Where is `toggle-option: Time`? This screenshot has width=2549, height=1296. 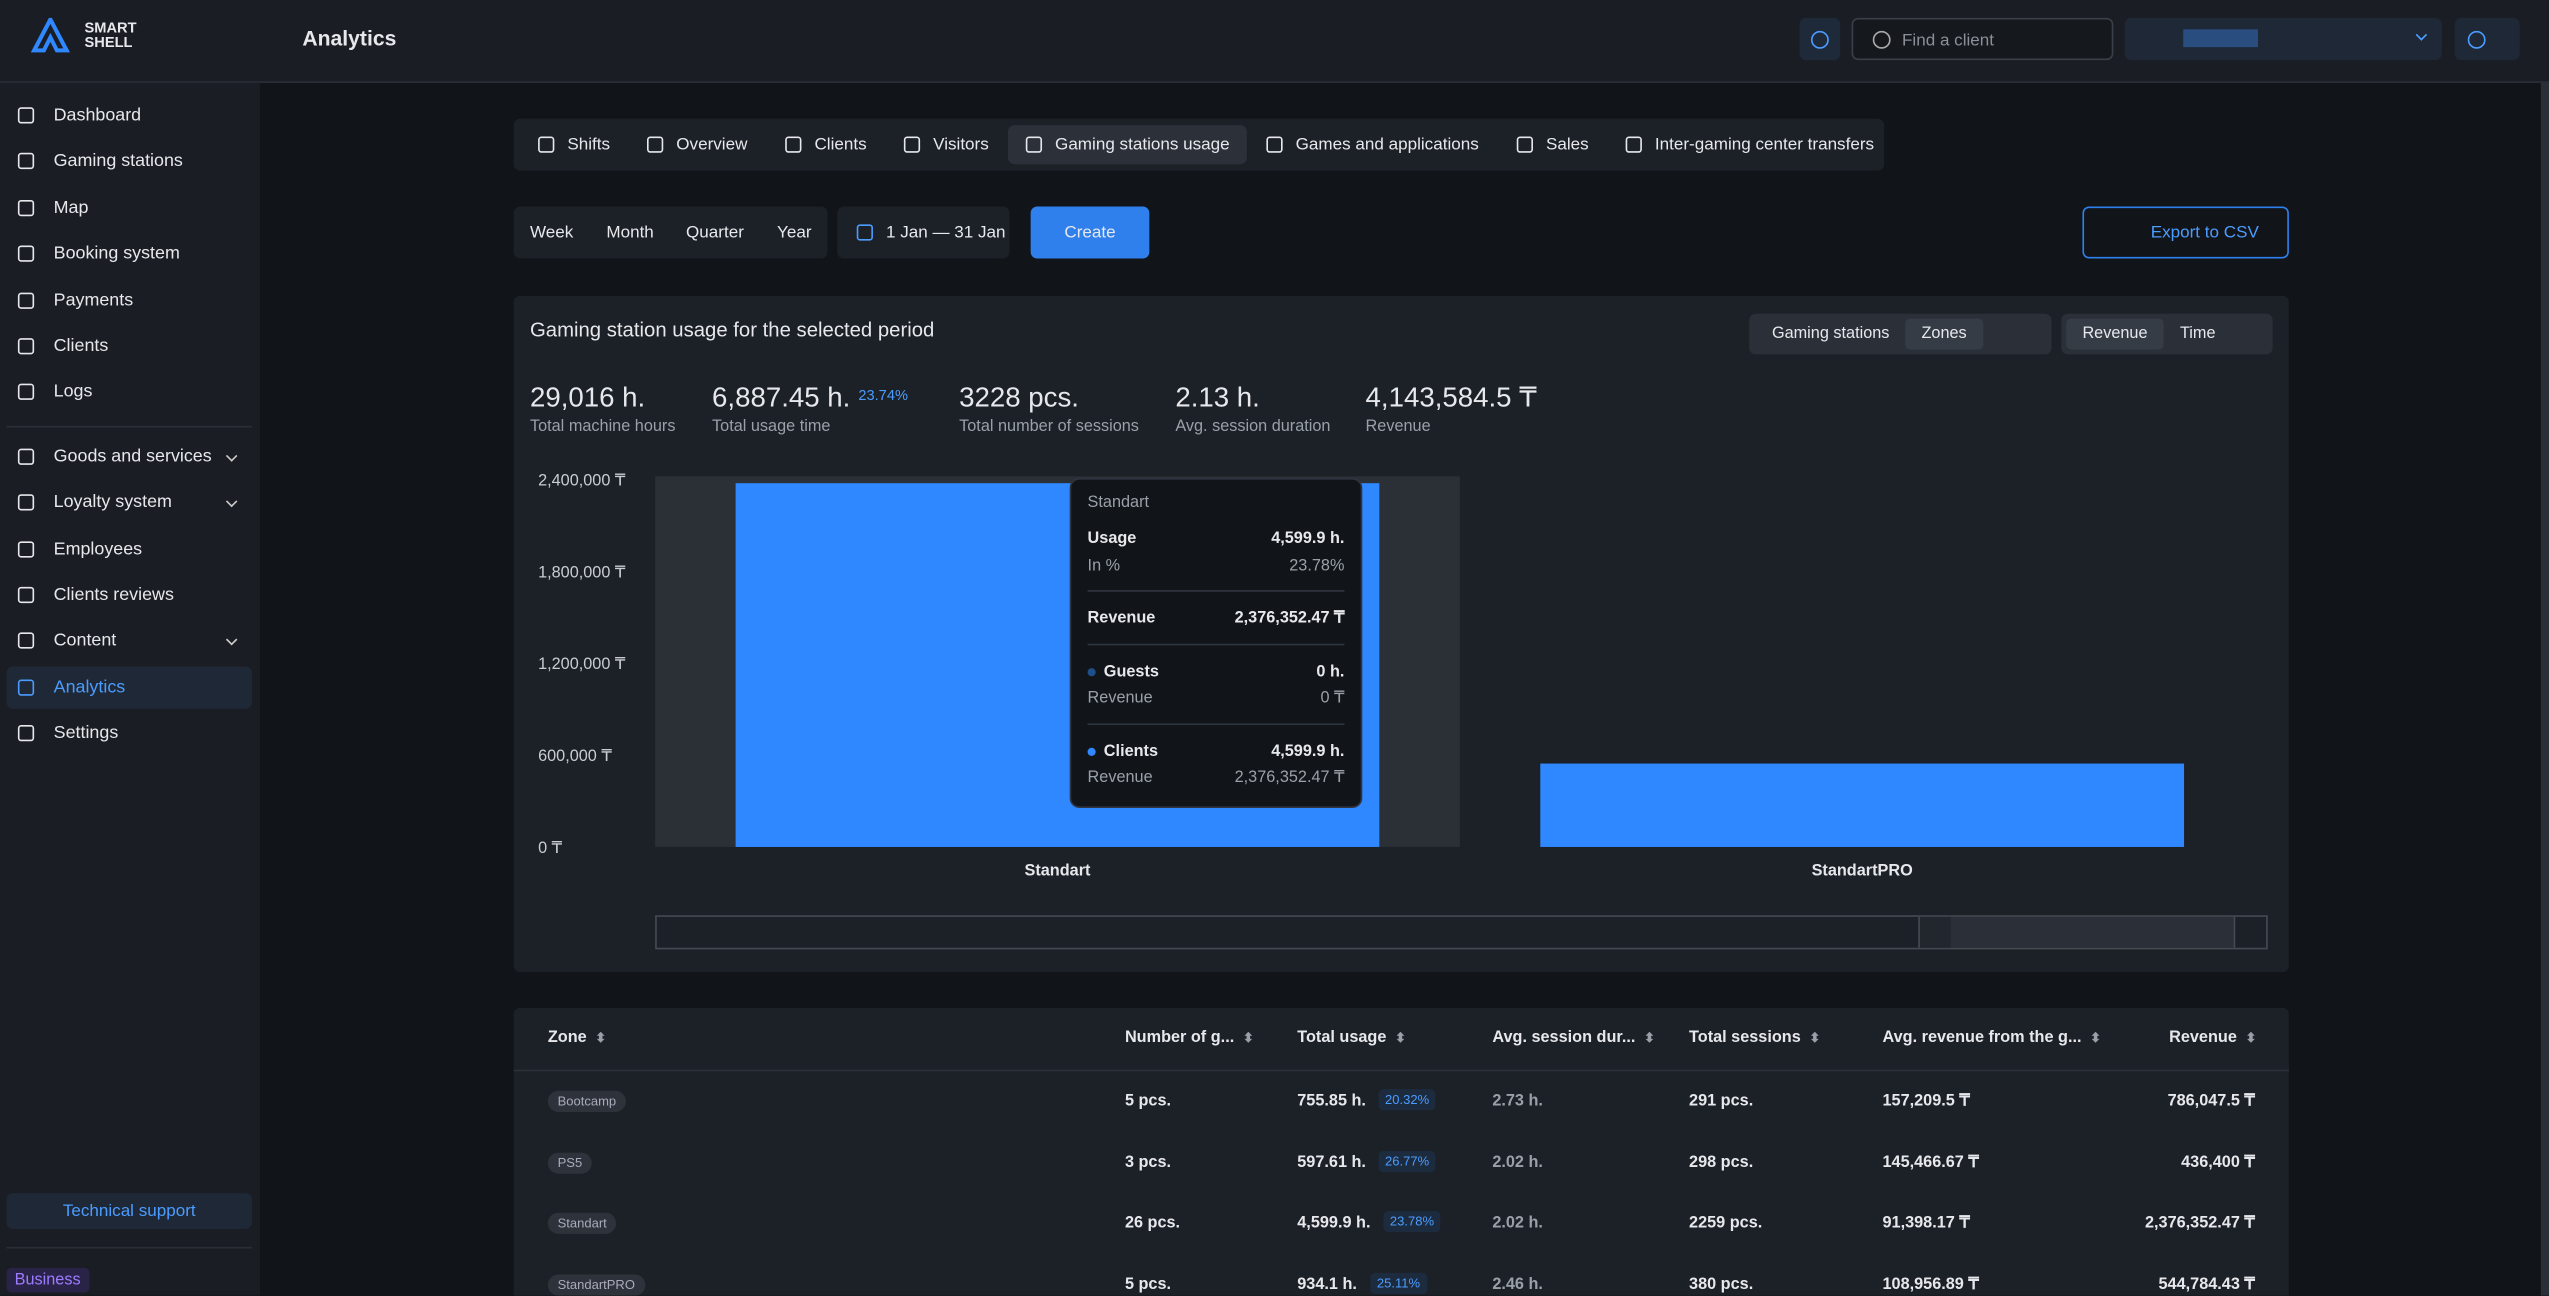
toggle-option: Time is located at coordinates (2197, 334).